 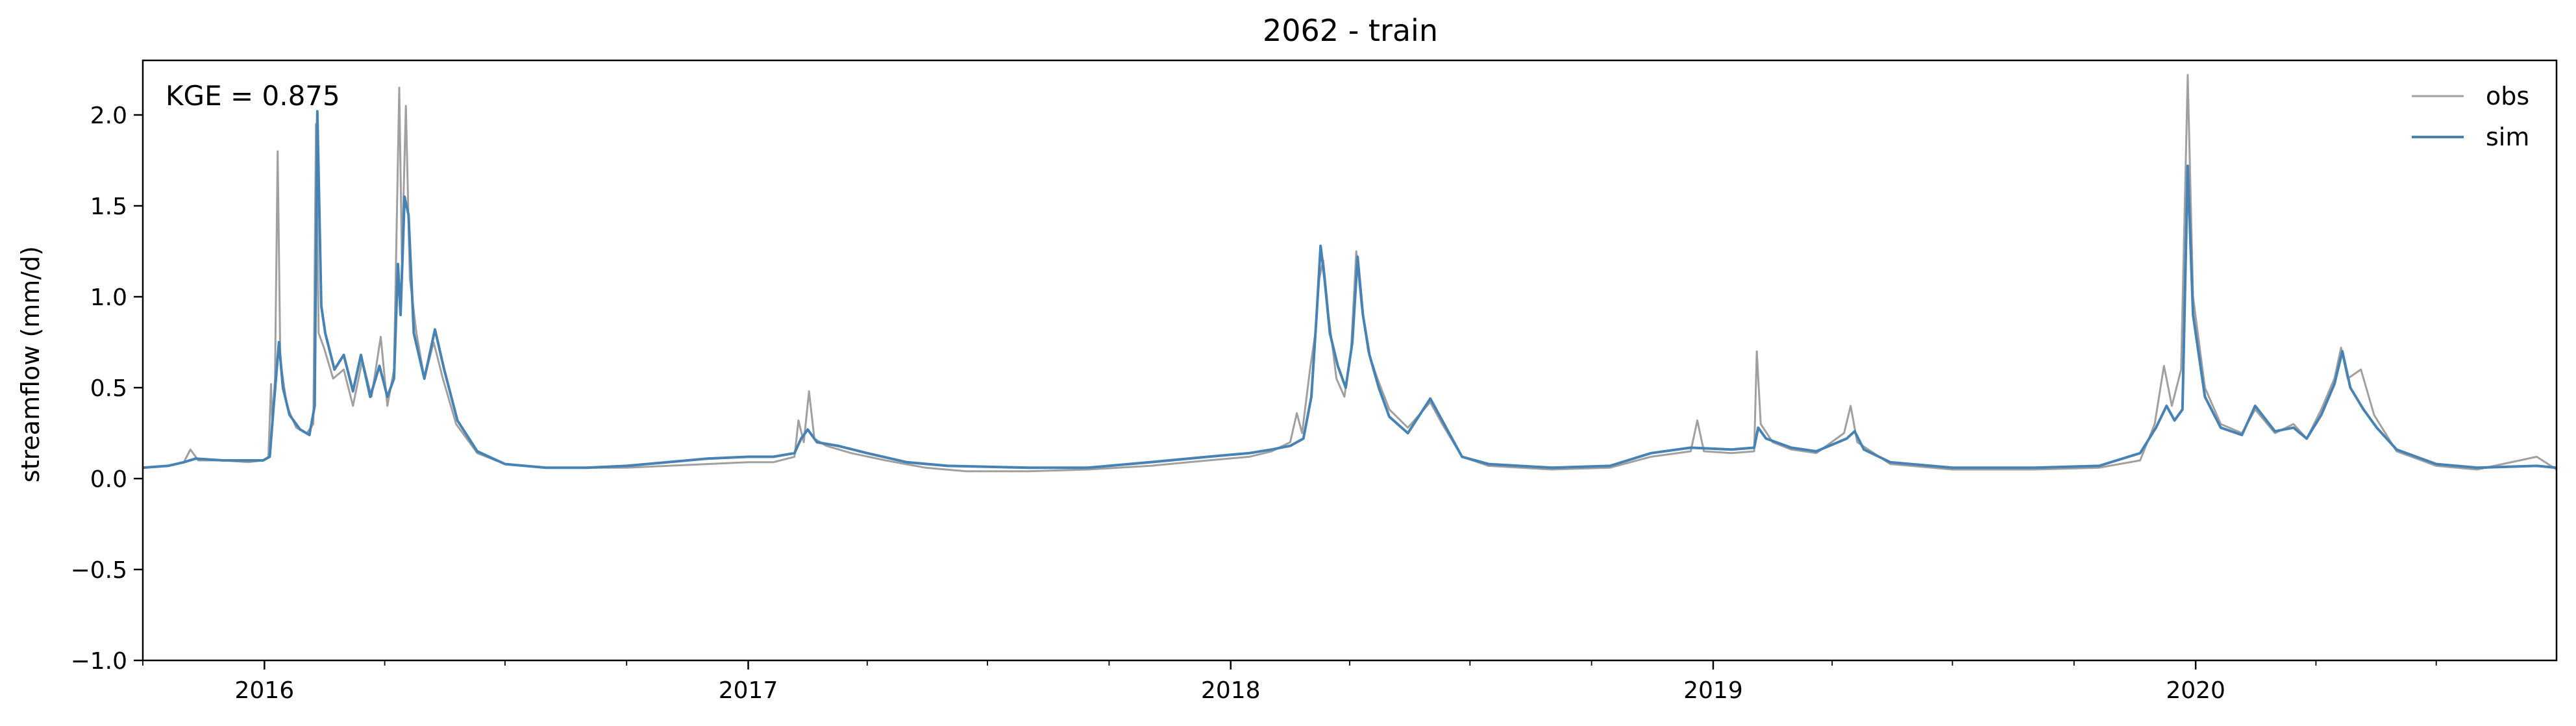 What do you see at coordinates (108, 207) in the screenshot?
I see `y-tick-label: 1.5` at bounding box center [108, 207].